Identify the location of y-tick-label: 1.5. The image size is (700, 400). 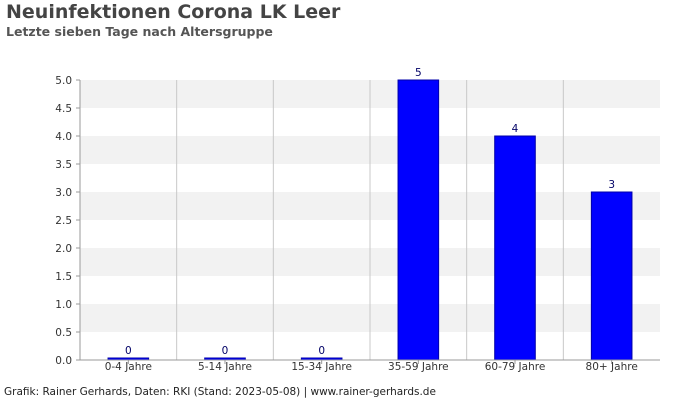
(63, 277).